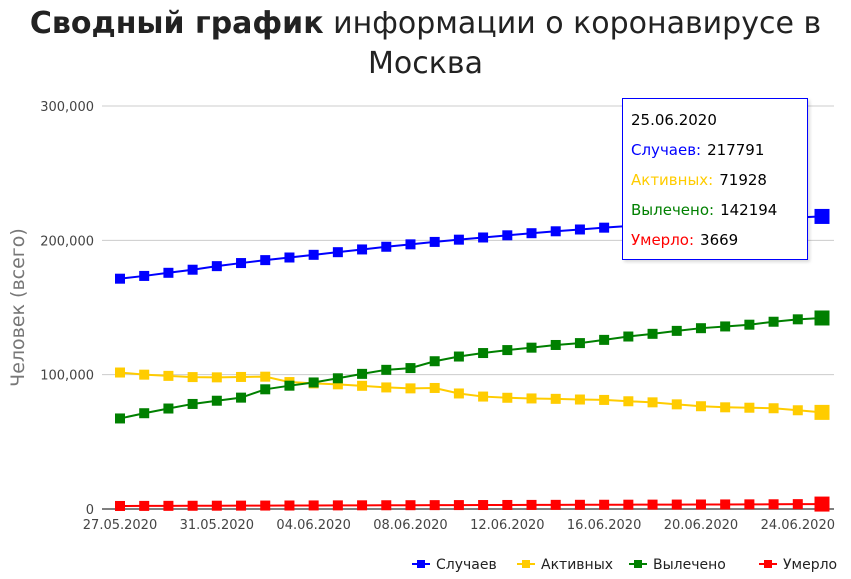 This screenshot has width=851, height=579. Describe the element at coordinates (674, 120) in the screenshot. I see `tooltip-date: 25.06.2020` at that location.